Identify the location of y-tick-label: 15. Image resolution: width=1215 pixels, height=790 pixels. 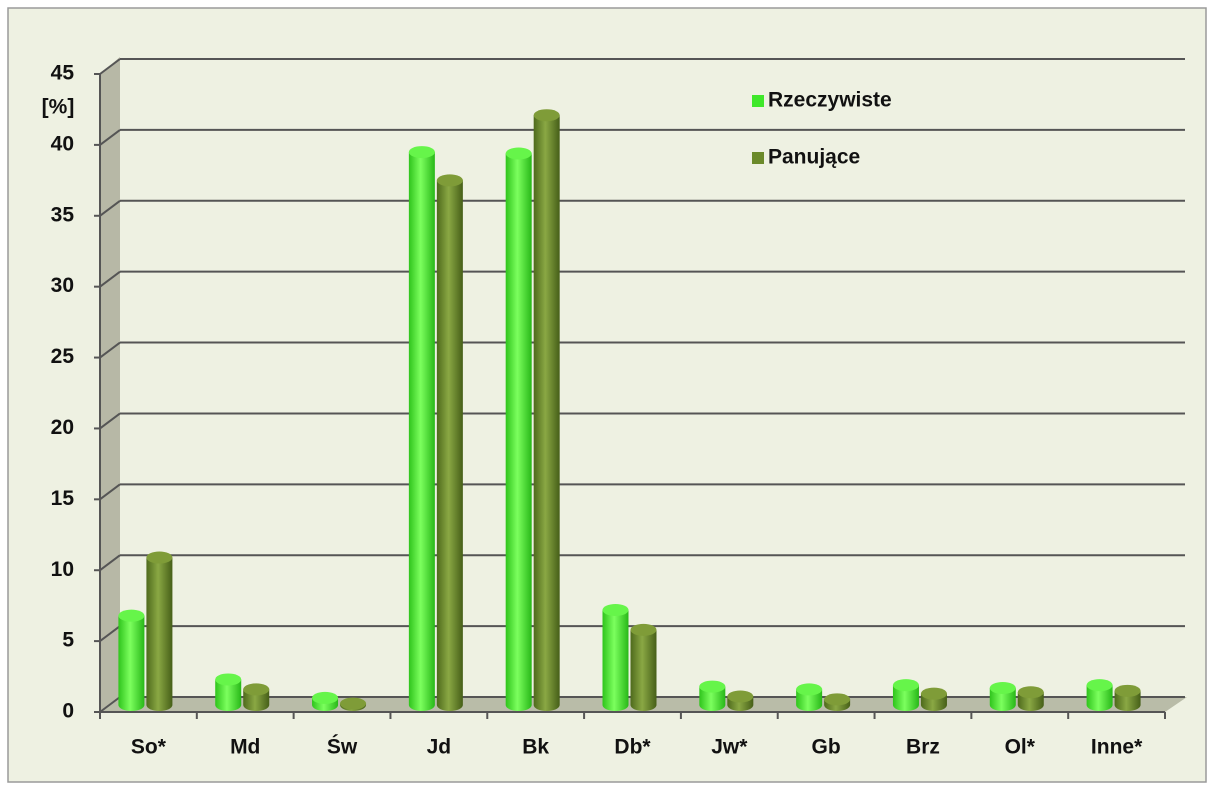
(63, 498).